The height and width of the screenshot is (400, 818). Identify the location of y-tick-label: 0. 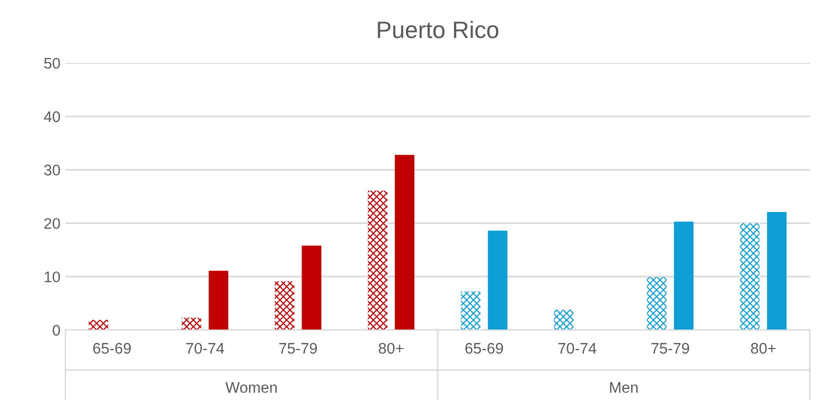
(56, 330).